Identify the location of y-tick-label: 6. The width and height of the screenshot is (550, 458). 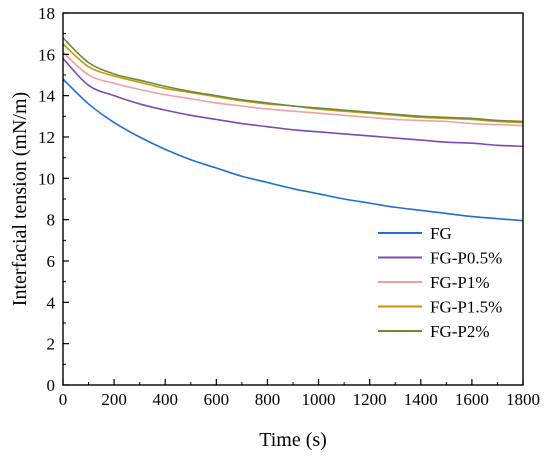
(51, 261).